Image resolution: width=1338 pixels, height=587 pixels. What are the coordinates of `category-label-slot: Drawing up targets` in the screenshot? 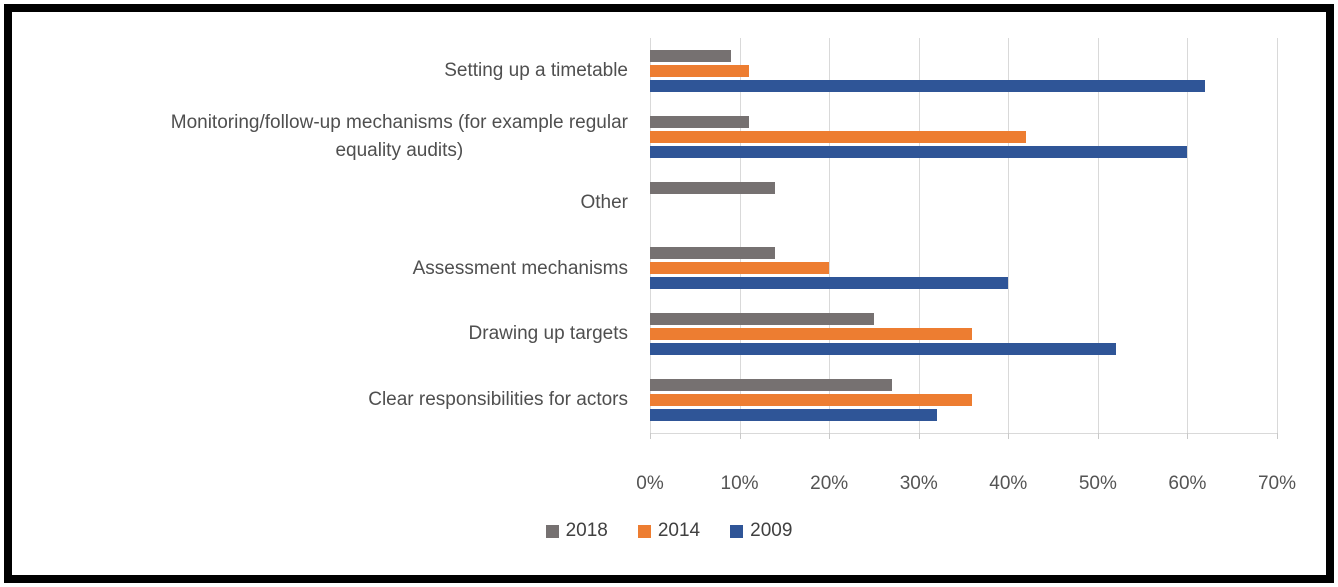 It's located at (331, 334).